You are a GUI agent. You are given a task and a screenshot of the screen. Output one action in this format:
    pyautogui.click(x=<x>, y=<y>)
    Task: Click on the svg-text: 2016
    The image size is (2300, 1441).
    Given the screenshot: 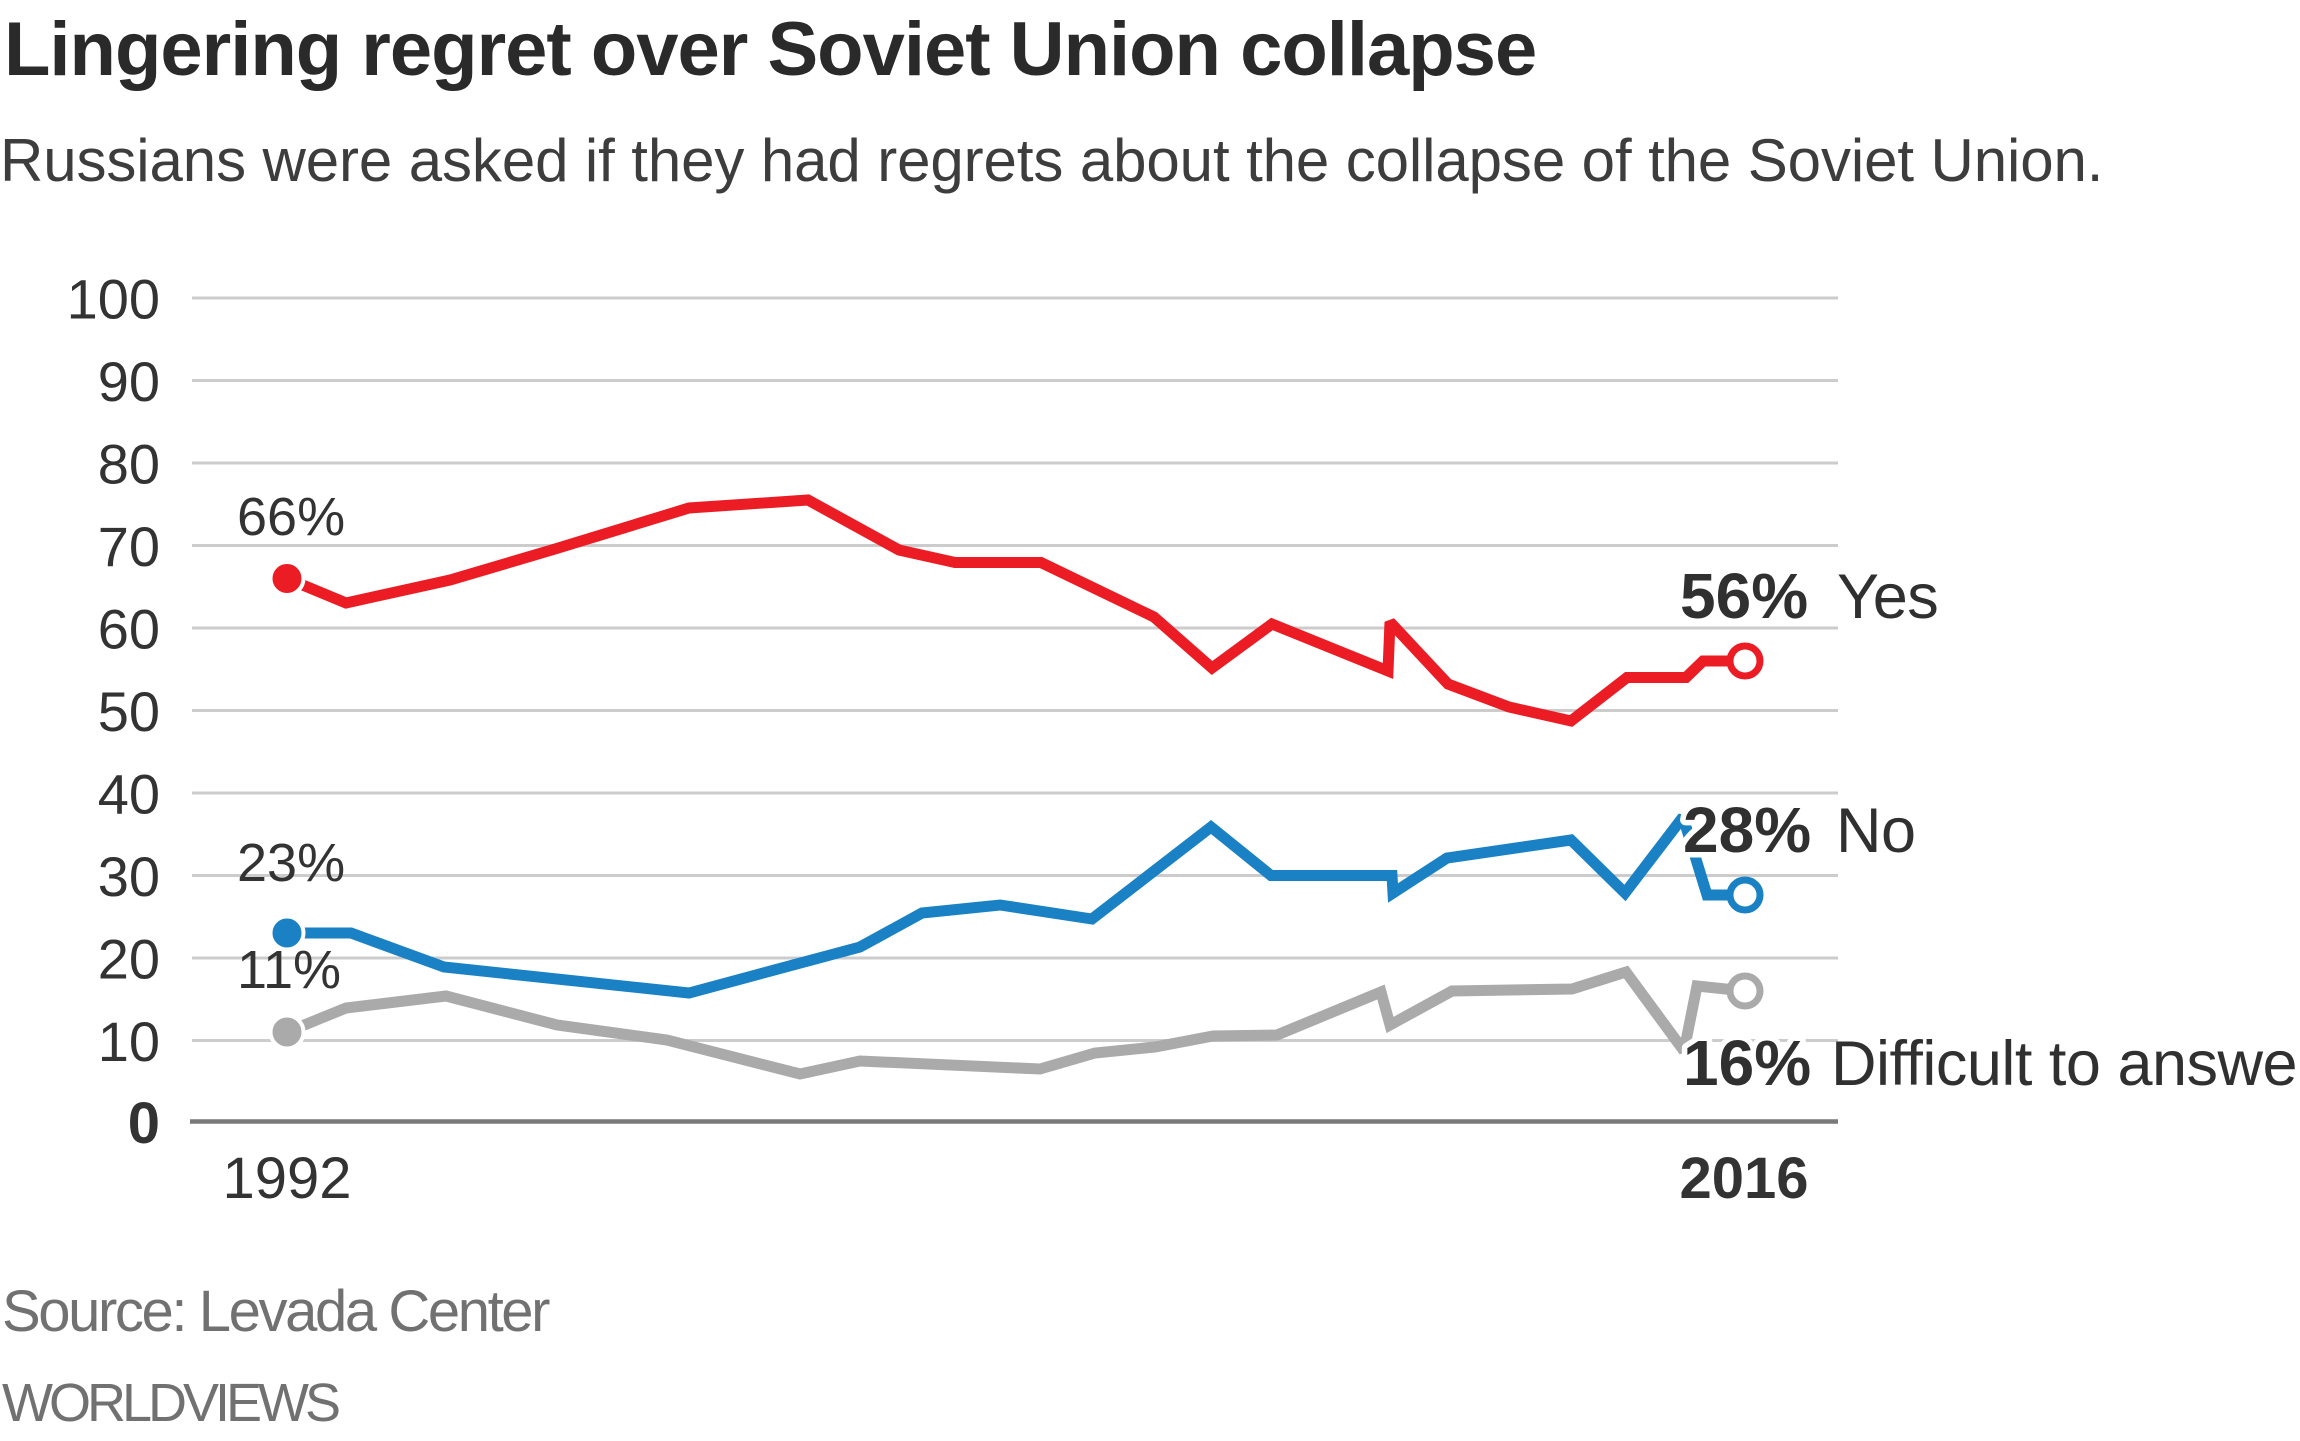 What is the action you would take?
    pyautogui.click(x=1743, y=1178)
    